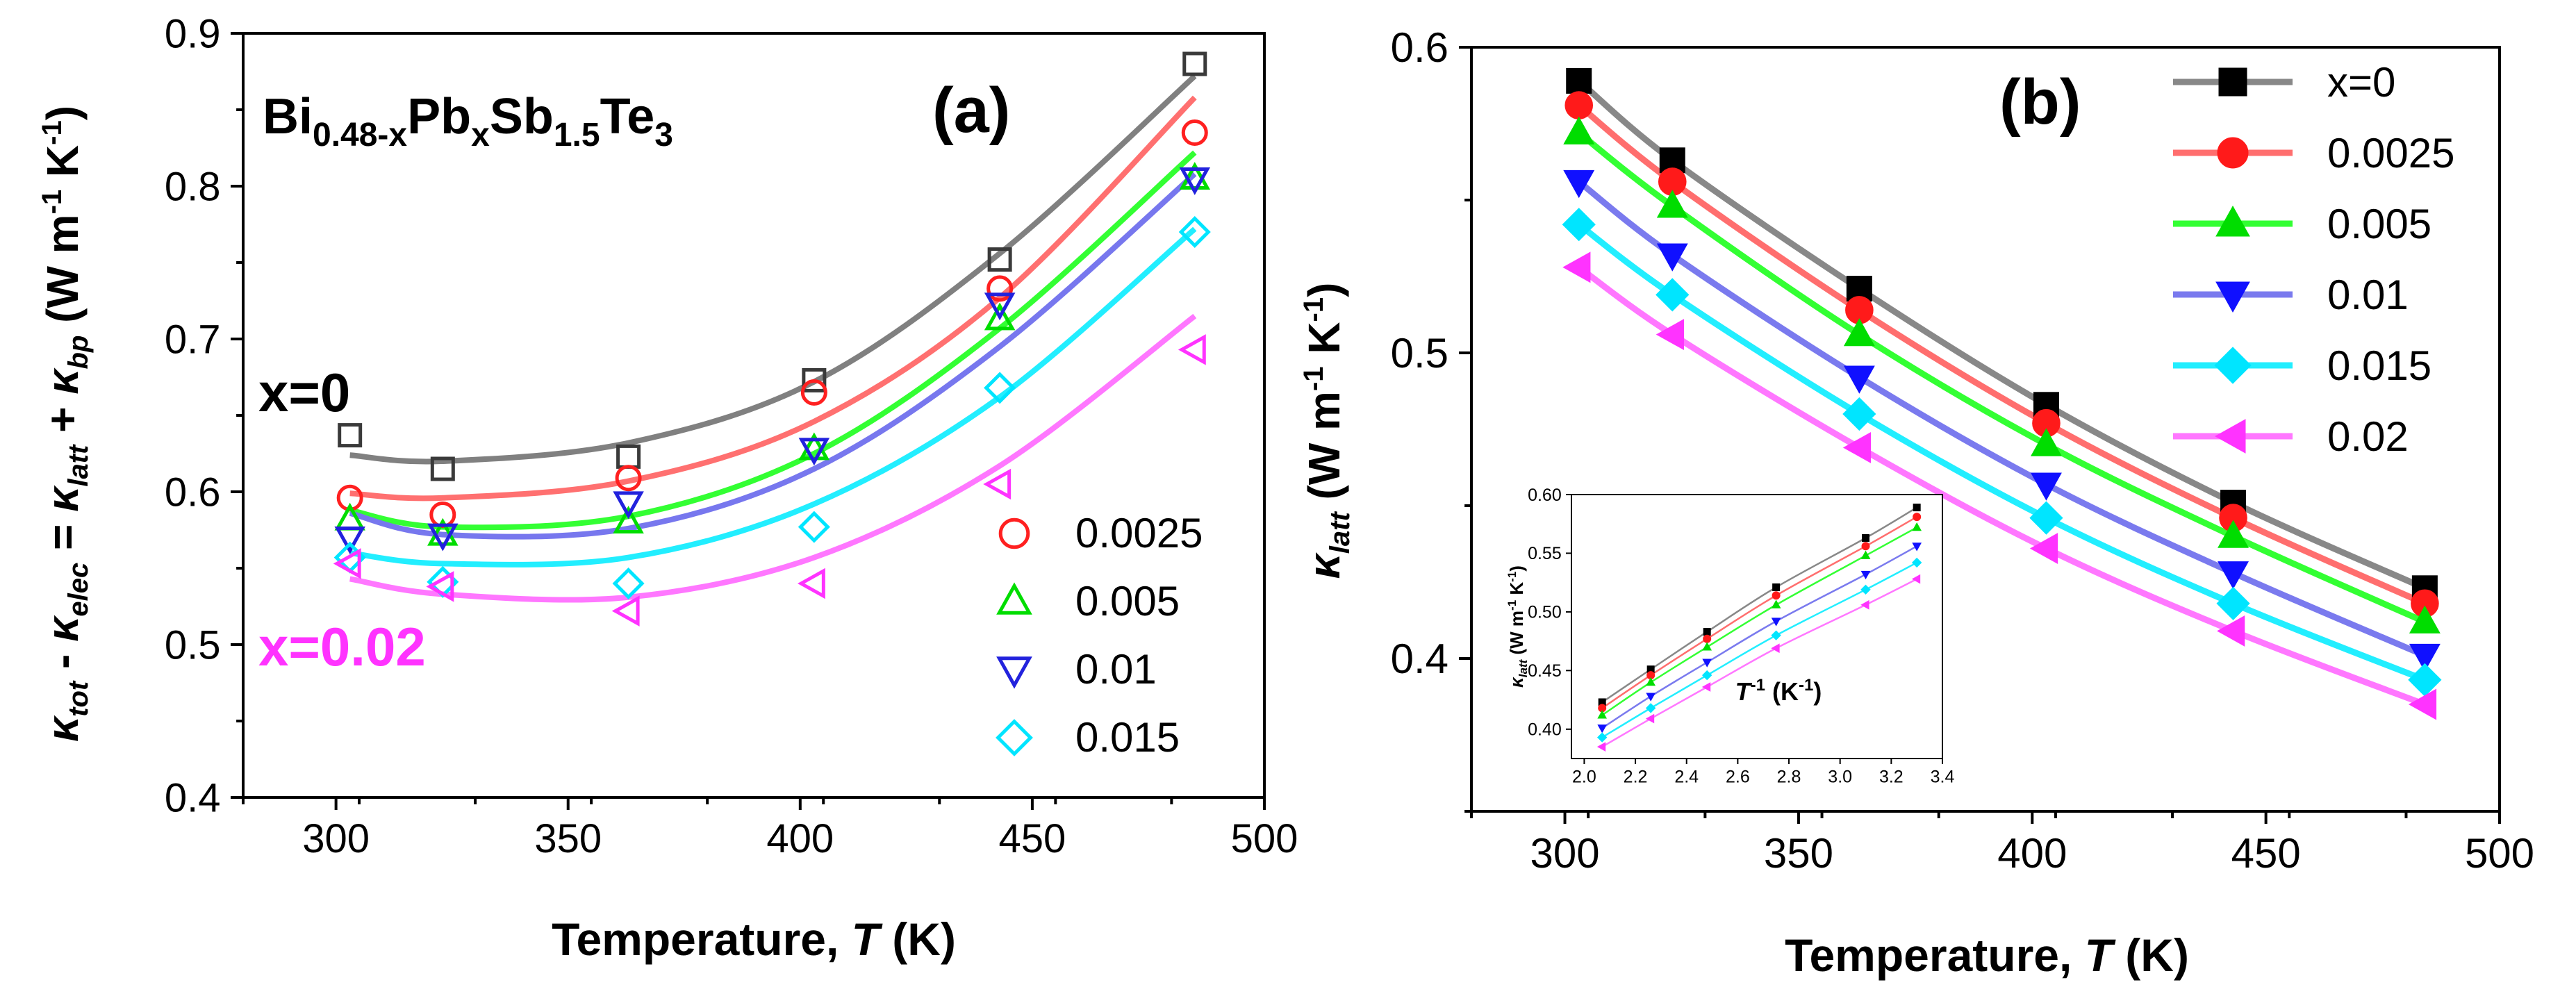  I want to click on panel-b-legend-label-4: 0.015, so click(2379, 366).